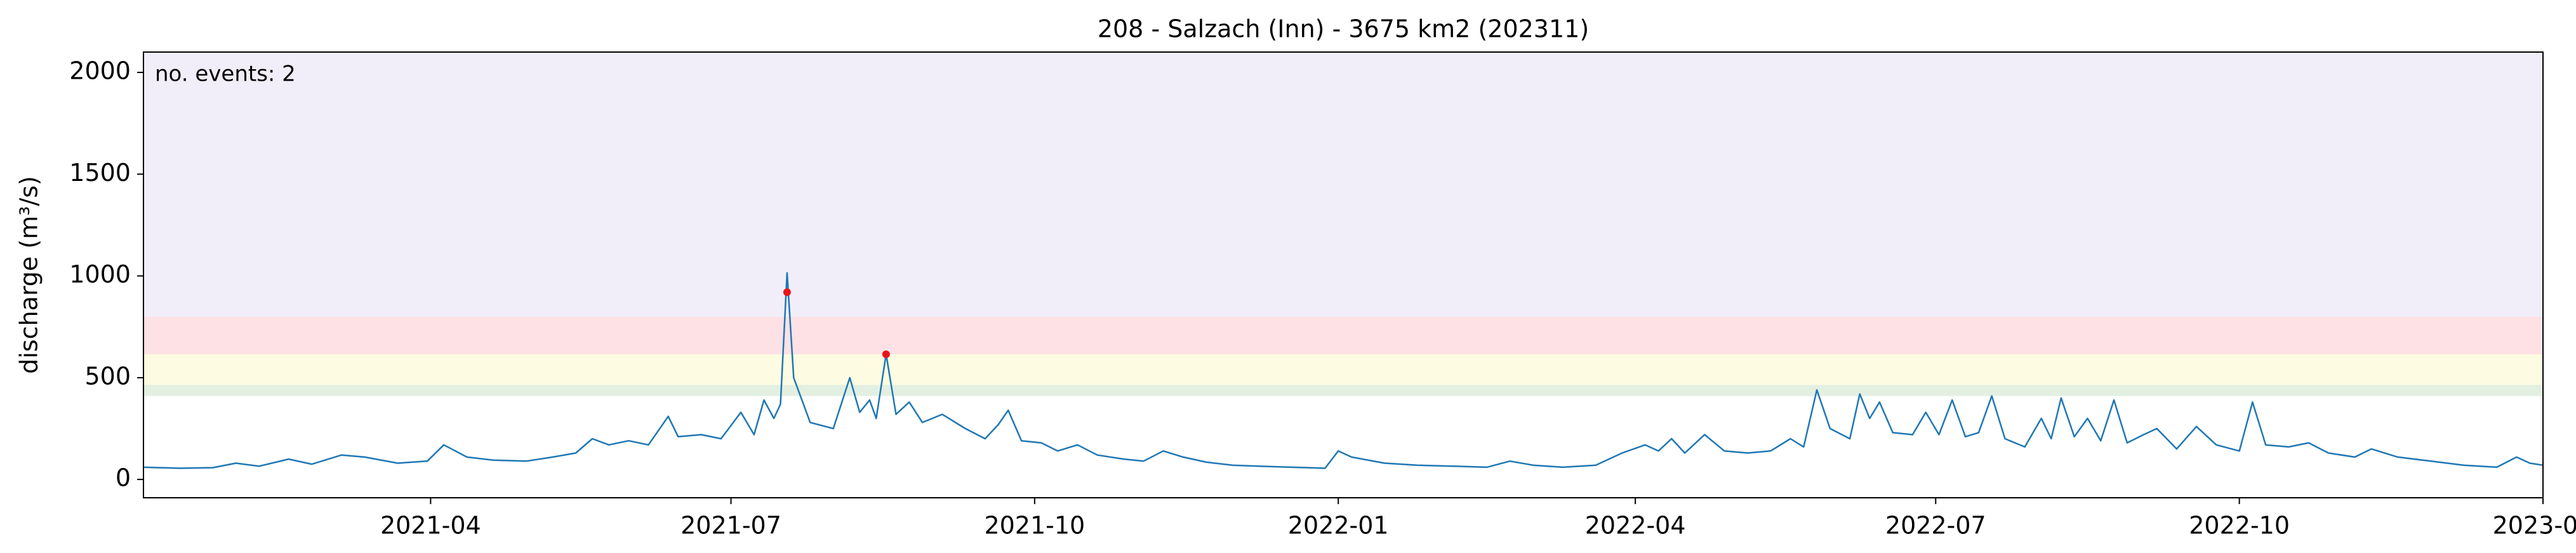 The height and width of the screenshot is (553, 2576). I want to click on x-tick-label: 2021-07, so click(731, 526).